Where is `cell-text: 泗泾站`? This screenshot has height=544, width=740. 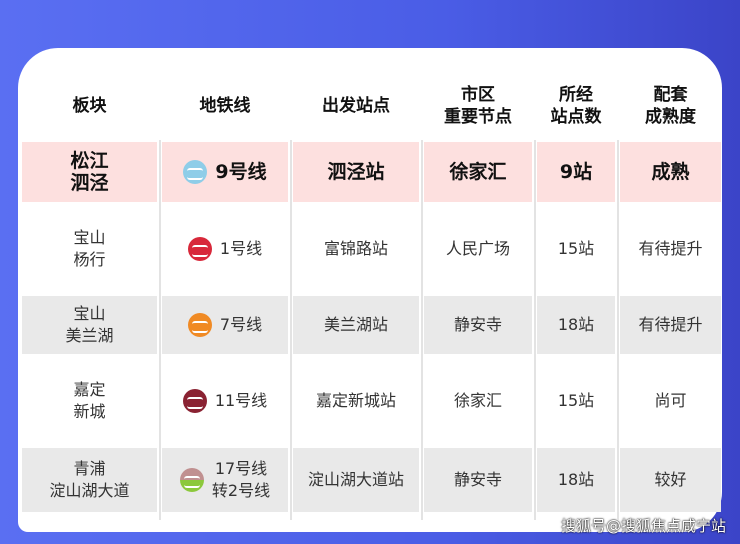
cell-text: 泗泾站 is located at coordinates (356, 172).